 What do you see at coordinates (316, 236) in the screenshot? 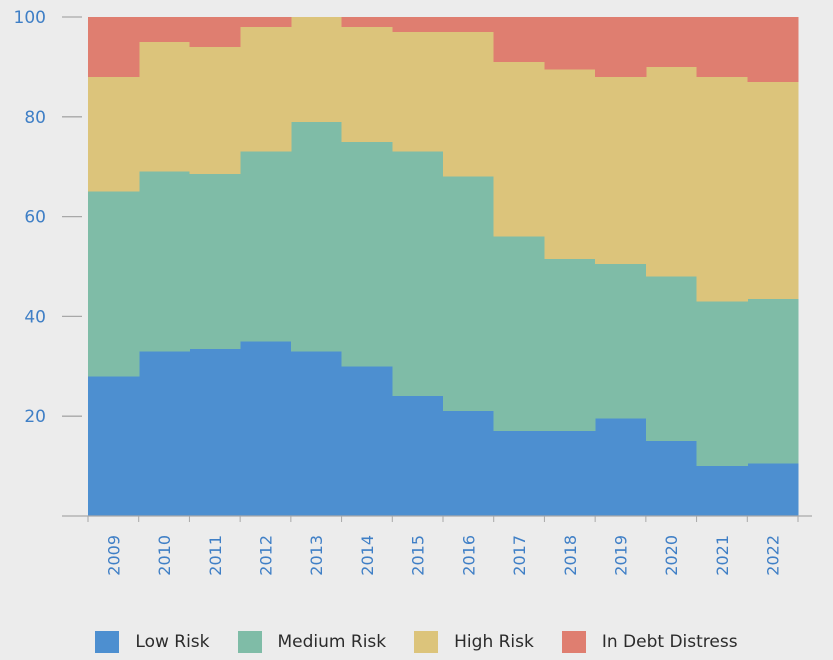
I see `area-segment-medium-risk-2013` at bounding box center [316, 236].